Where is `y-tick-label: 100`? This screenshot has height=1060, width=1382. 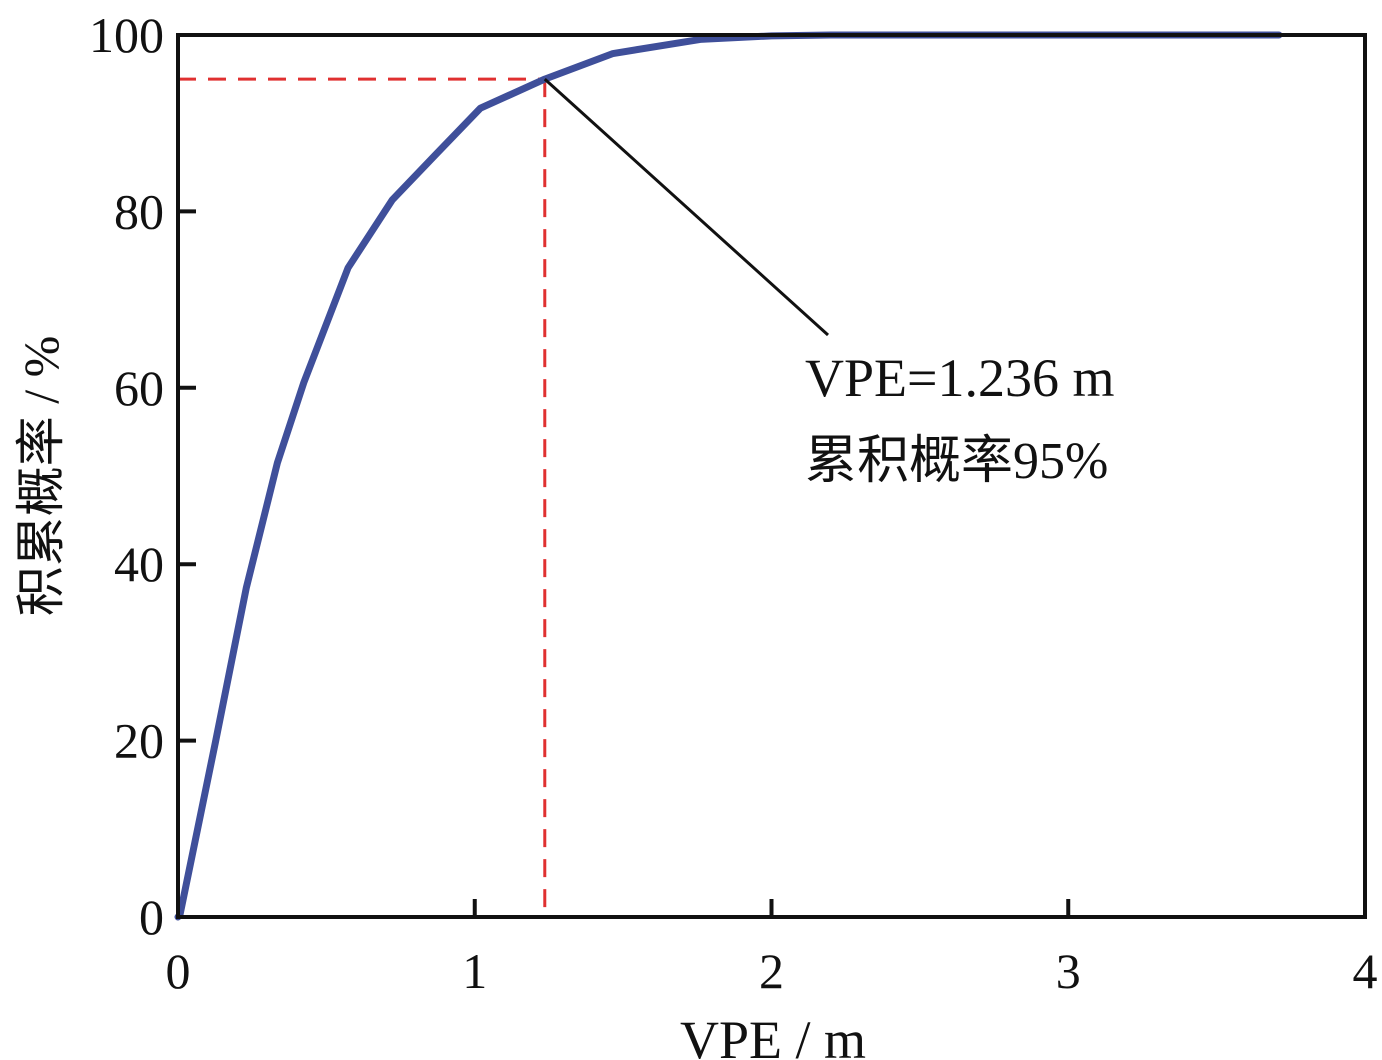
y-tick-label: 100 is located at coordinates (126, 35).